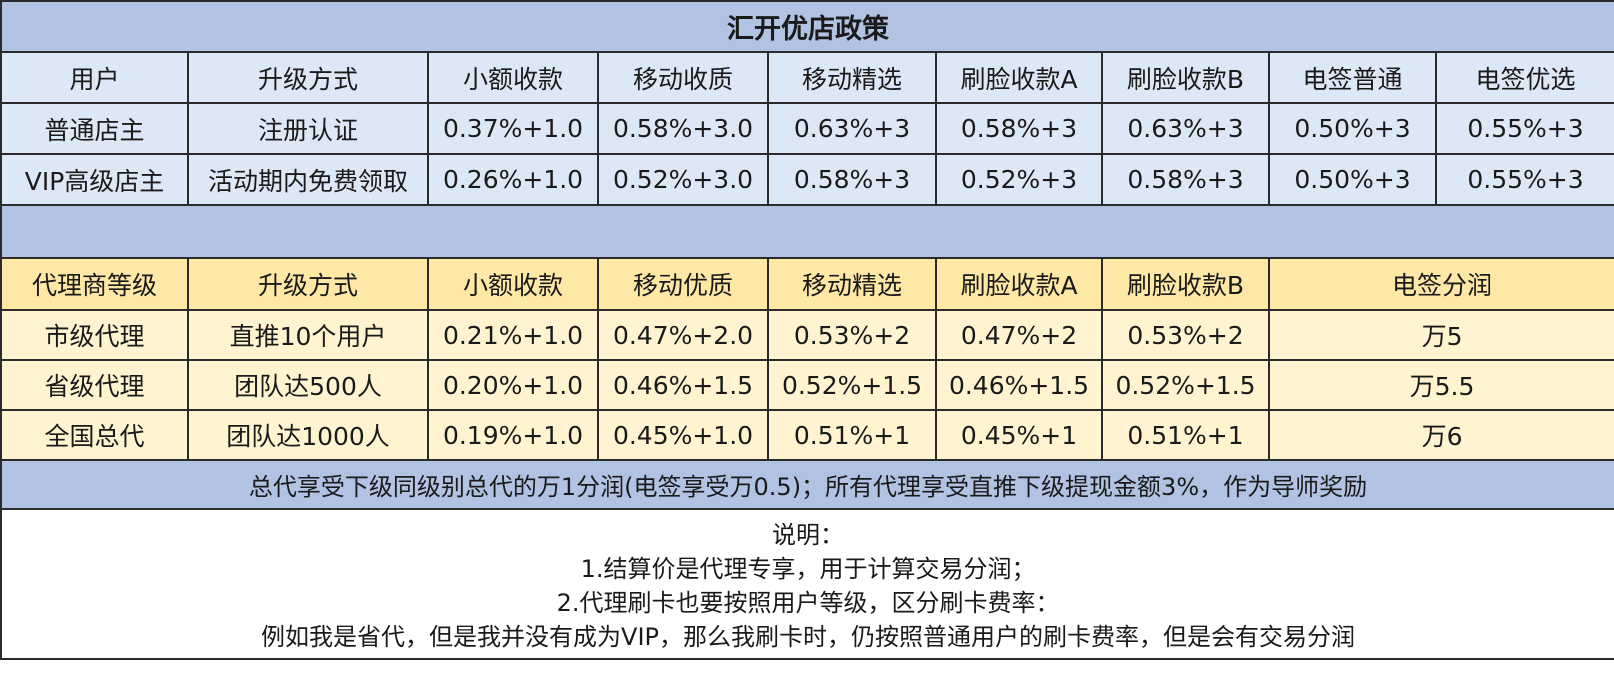  What do you see at coordinates (1019, 179) in the screenshot?
I see `table-cell: 0.52%+3` at bounding box center [1019, 179].